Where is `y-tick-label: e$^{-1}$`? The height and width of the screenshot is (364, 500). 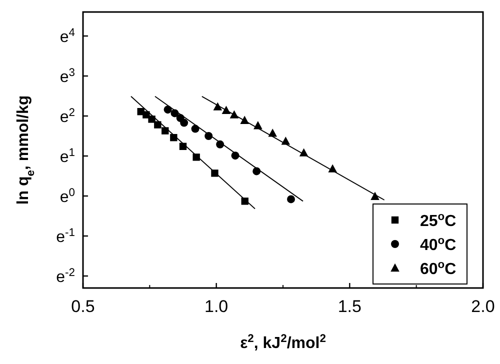 y-tick-label: e$^{-1}$ is located at coordinates (65, 236).